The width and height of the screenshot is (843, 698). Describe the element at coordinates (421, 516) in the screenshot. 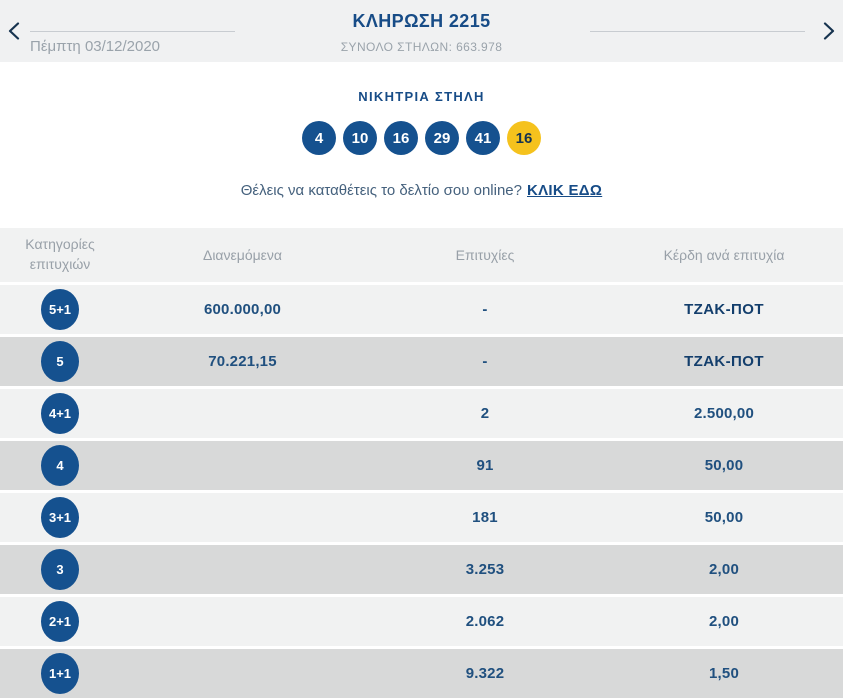

I see `table-row: 3+1 181 50,00` at that location.